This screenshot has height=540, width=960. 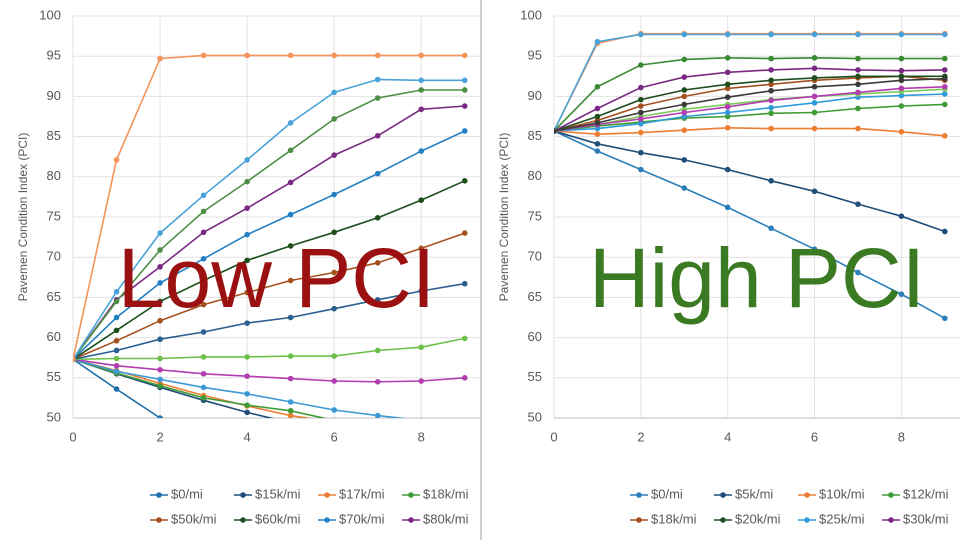 What do you see at coordinates (535, 135) in the screenshot?
I see `y-tick-label: 85` at bounding box center [535, 135].